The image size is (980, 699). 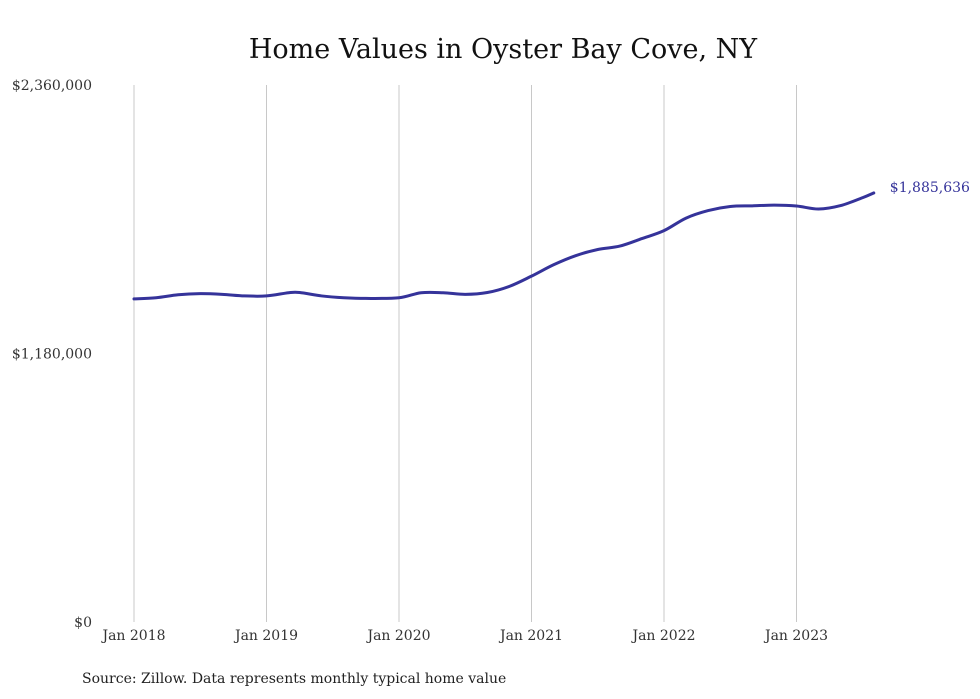 What do you see at coordinates (504, 246) in the screenshot?
I see `series-line` at bounding box center [504, 246].